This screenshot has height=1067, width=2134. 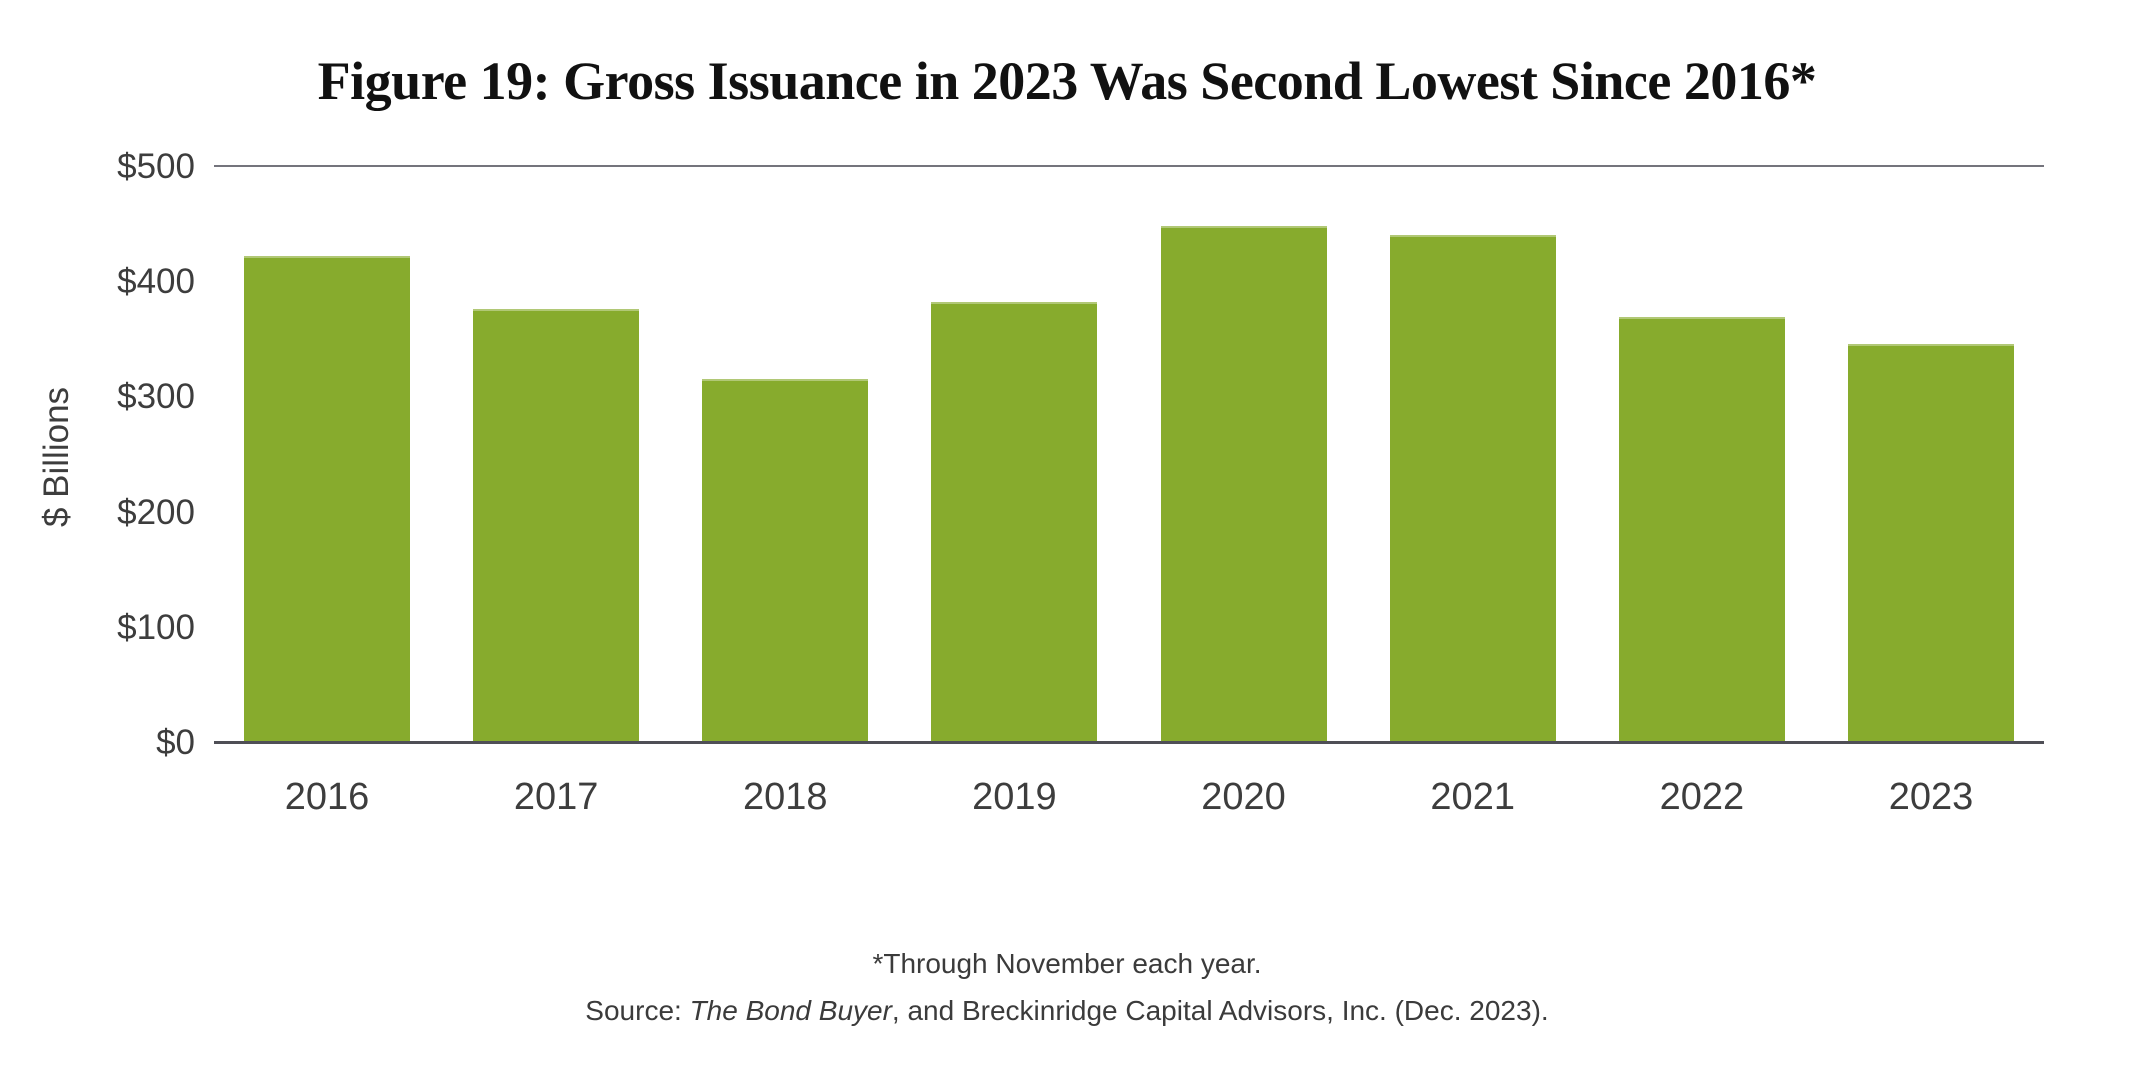 What do you see at coordinates (1243, 484) in the screenshot?
I see `bar-2020` at bounding box center [1243, 484].